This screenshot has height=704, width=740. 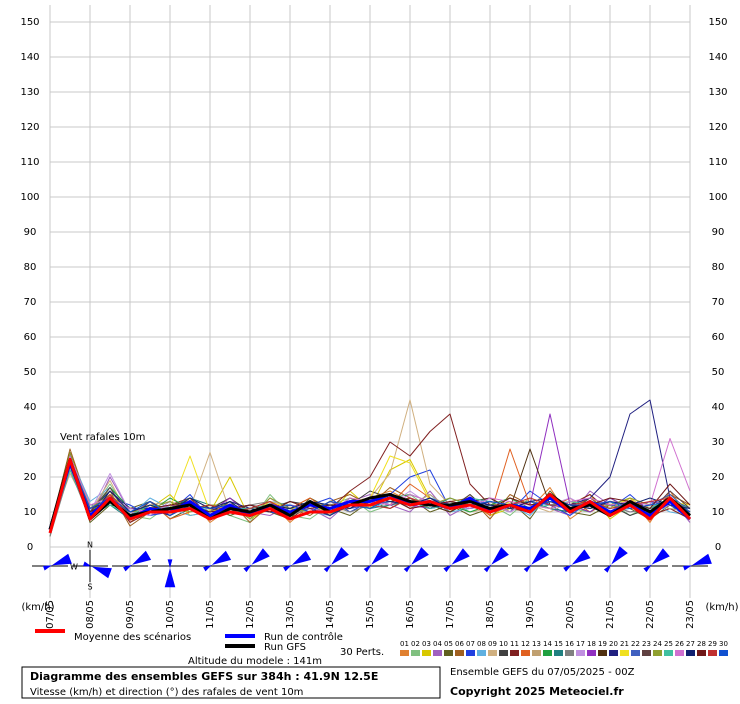 I want to click on y-unit-right: (km/h), so click(x=721, y=607).